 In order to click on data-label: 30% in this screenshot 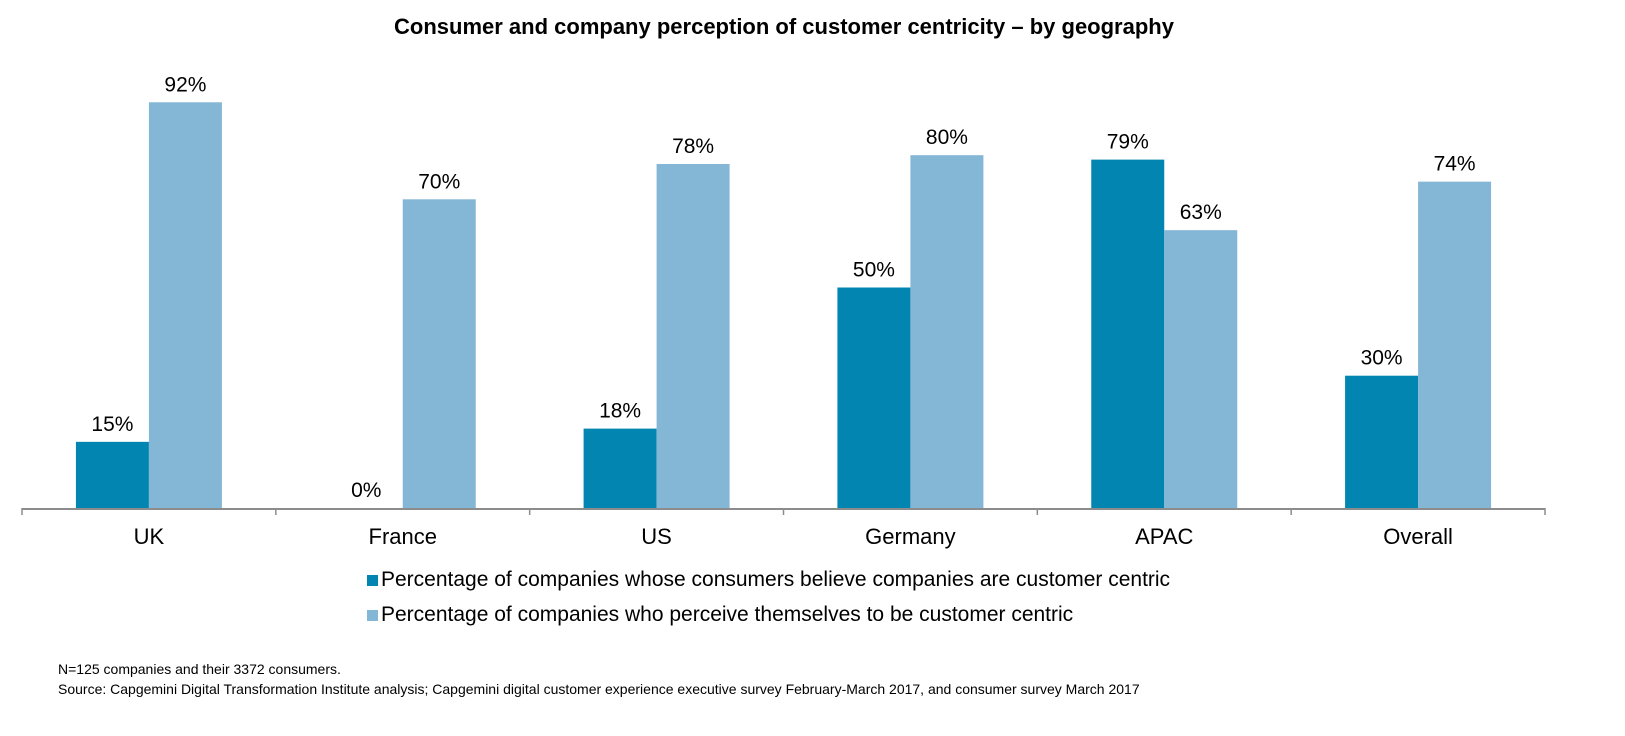, I will do `click(1382, 358)`.